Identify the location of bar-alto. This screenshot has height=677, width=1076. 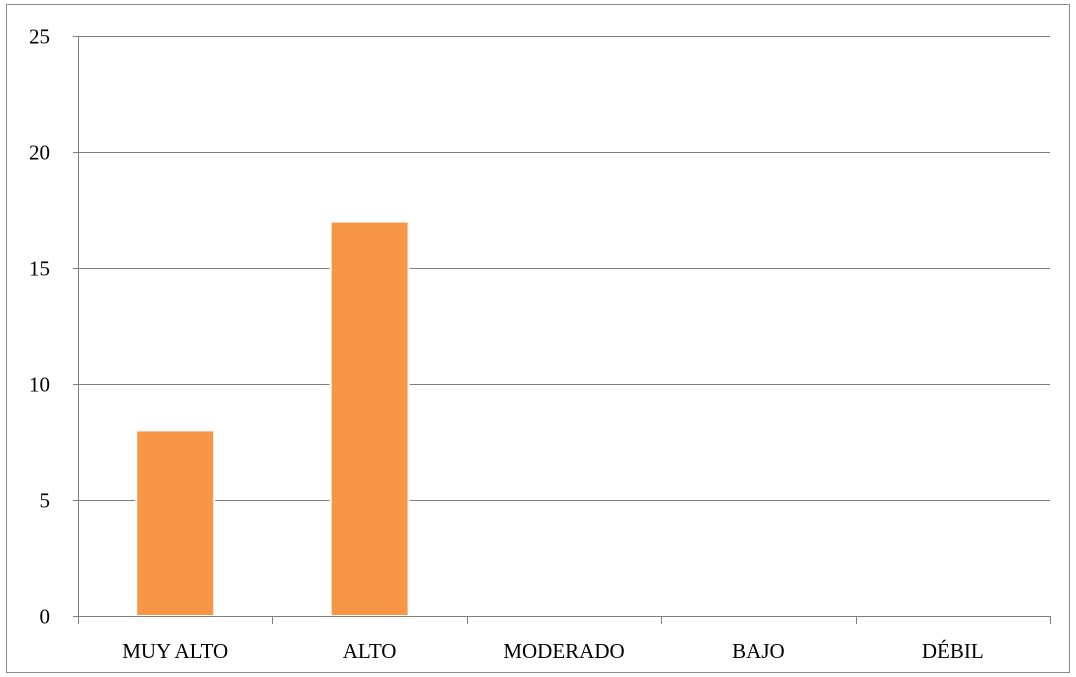
(369, 418).